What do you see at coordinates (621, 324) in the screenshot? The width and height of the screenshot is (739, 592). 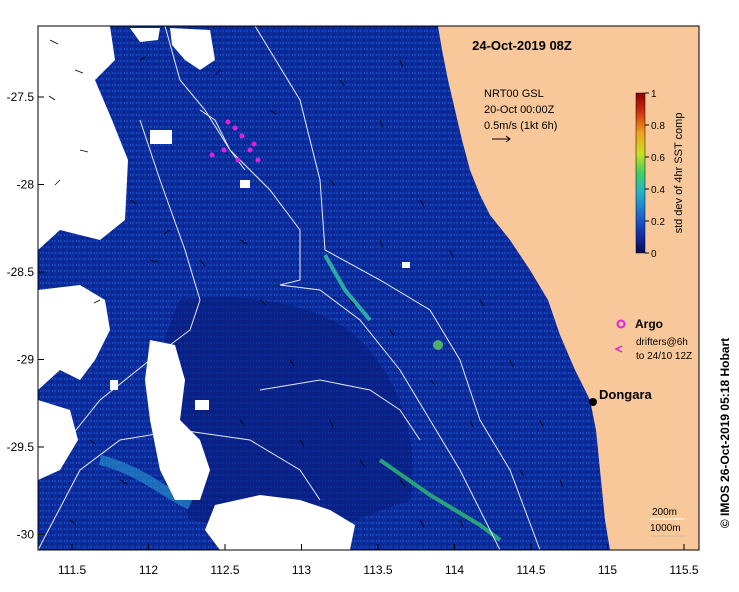 I see `argo-marker-icon` at bounding box center [621, 324].